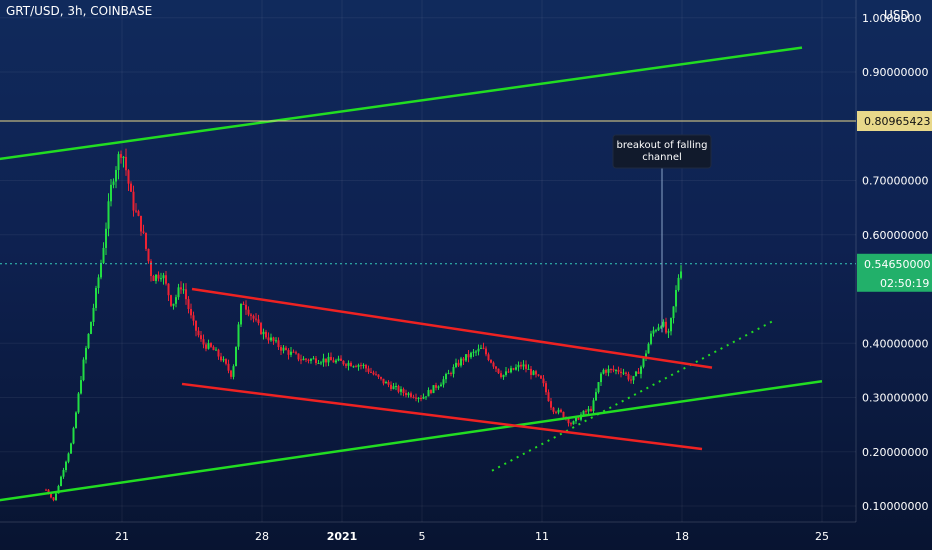  I want to click on time-tick-label: 5, so click(422, 536).